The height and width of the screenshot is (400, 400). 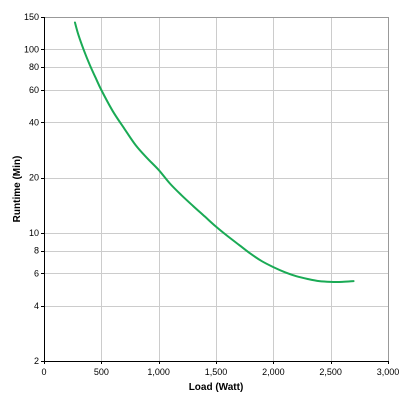 What do you see at coordinates (31, 49) in the screenshot?
I see `y-tick-label: 100` at bounding box center [31, 49].